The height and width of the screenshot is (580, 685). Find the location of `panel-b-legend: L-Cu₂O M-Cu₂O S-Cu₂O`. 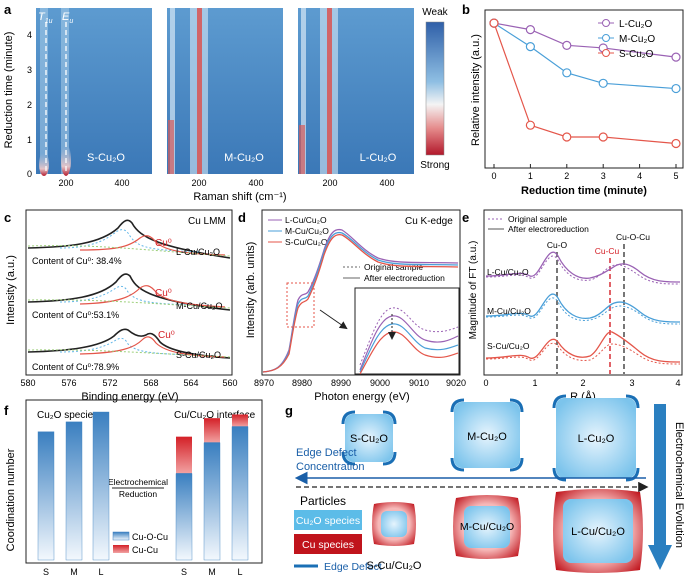

panel-b-legend: L-Cu₂O M-Cu₂O S-Cu₂O is located at coordinates (626, 39).